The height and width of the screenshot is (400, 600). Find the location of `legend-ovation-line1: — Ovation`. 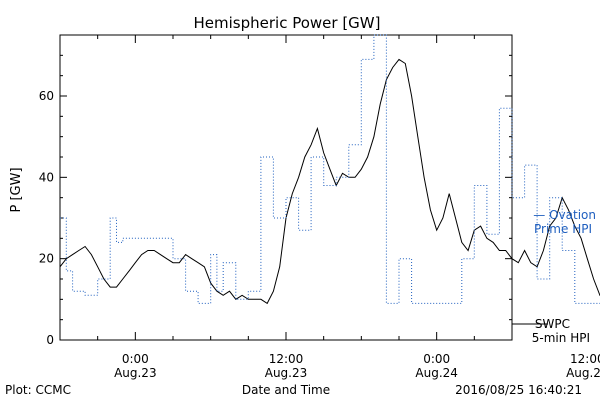

legend-ovation-line1: — Ovation is located at coordinates (564, 215).